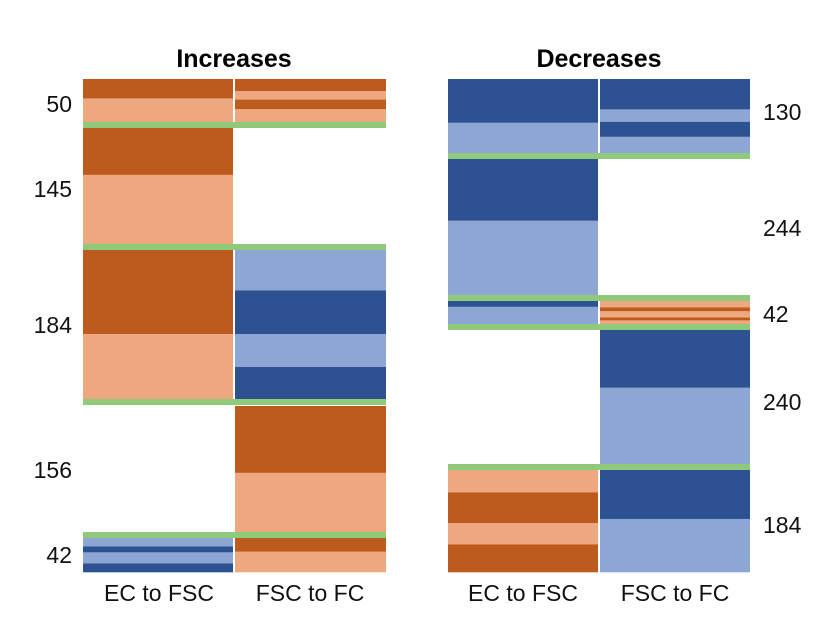 Image resolution: width=825 pixels, height=618 pixels. Describe the element at coordinates (53, 470) in the screenshot. I see `increases-count-label-3: 156` at that location.